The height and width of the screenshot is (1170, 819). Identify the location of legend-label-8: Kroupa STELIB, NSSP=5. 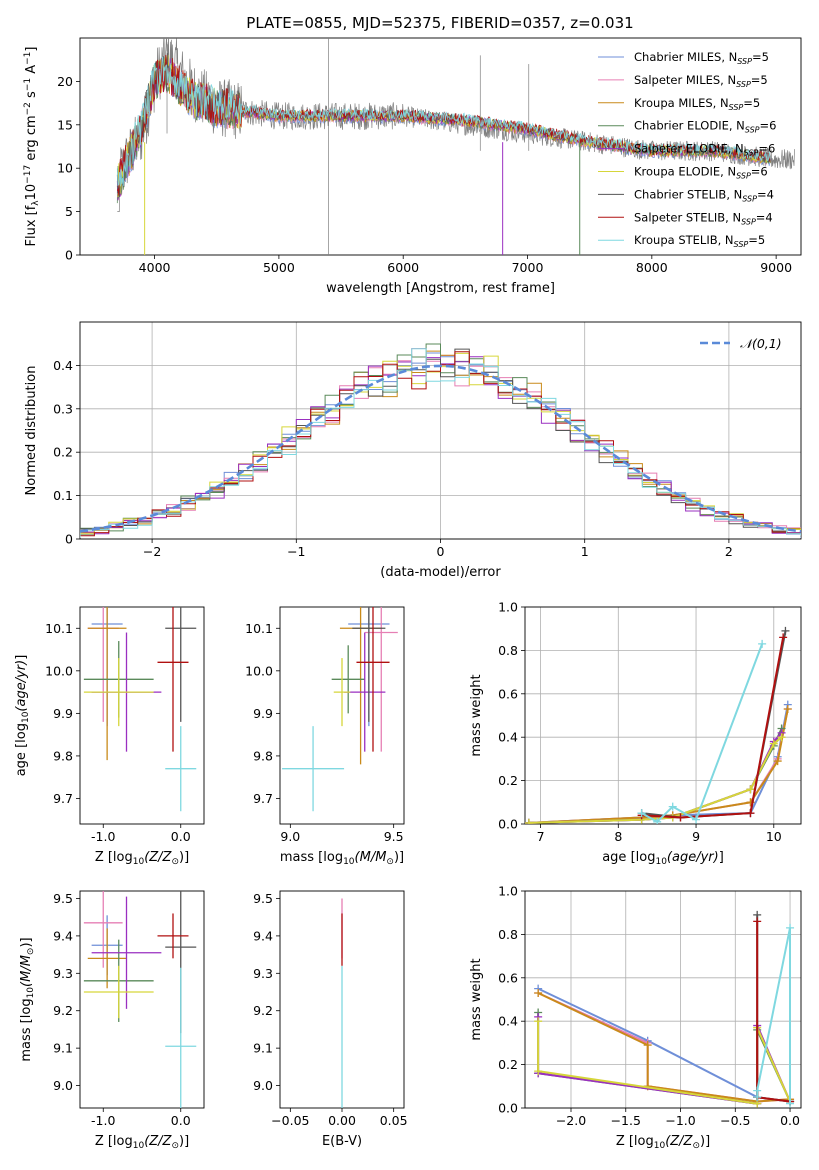
(699, 241).